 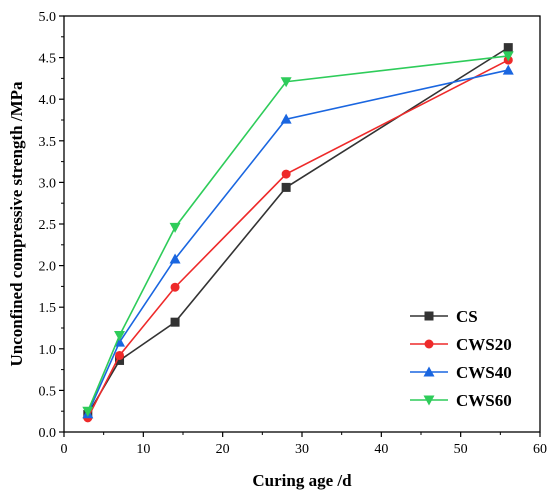 What do you see at coordinates (461, 358) in the screenshot?
I see `legend: CS CWS20 CWS40 CWS60` at bounding box center [461, 358].